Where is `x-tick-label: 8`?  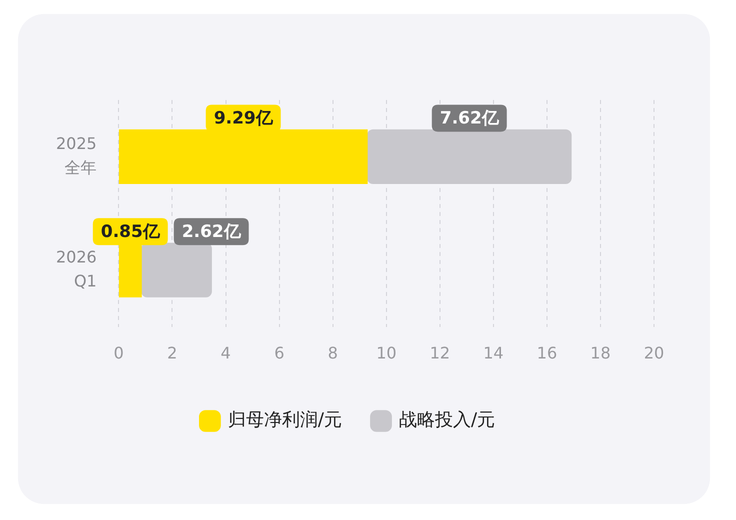
x-tick-label: 8 is located at coordinates (333, 353).